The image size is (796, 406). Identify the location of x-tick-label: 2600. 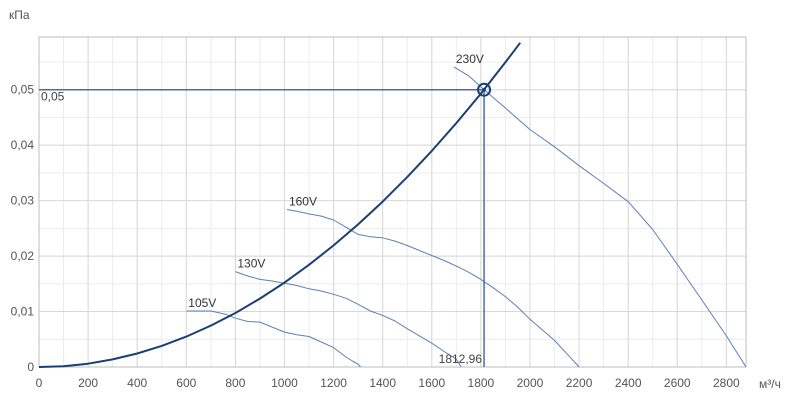
(677, 383).